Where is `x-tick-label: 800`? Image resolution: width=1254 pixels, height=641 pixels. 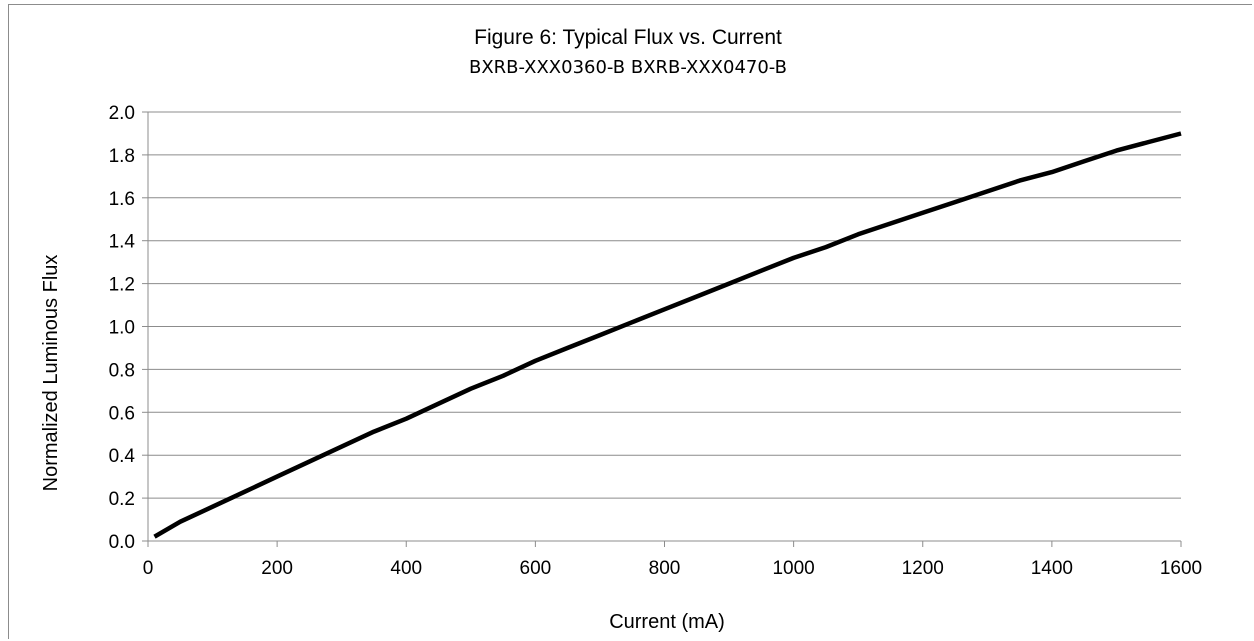 x-tick-label: 800 is located at coordinates (665, 568).